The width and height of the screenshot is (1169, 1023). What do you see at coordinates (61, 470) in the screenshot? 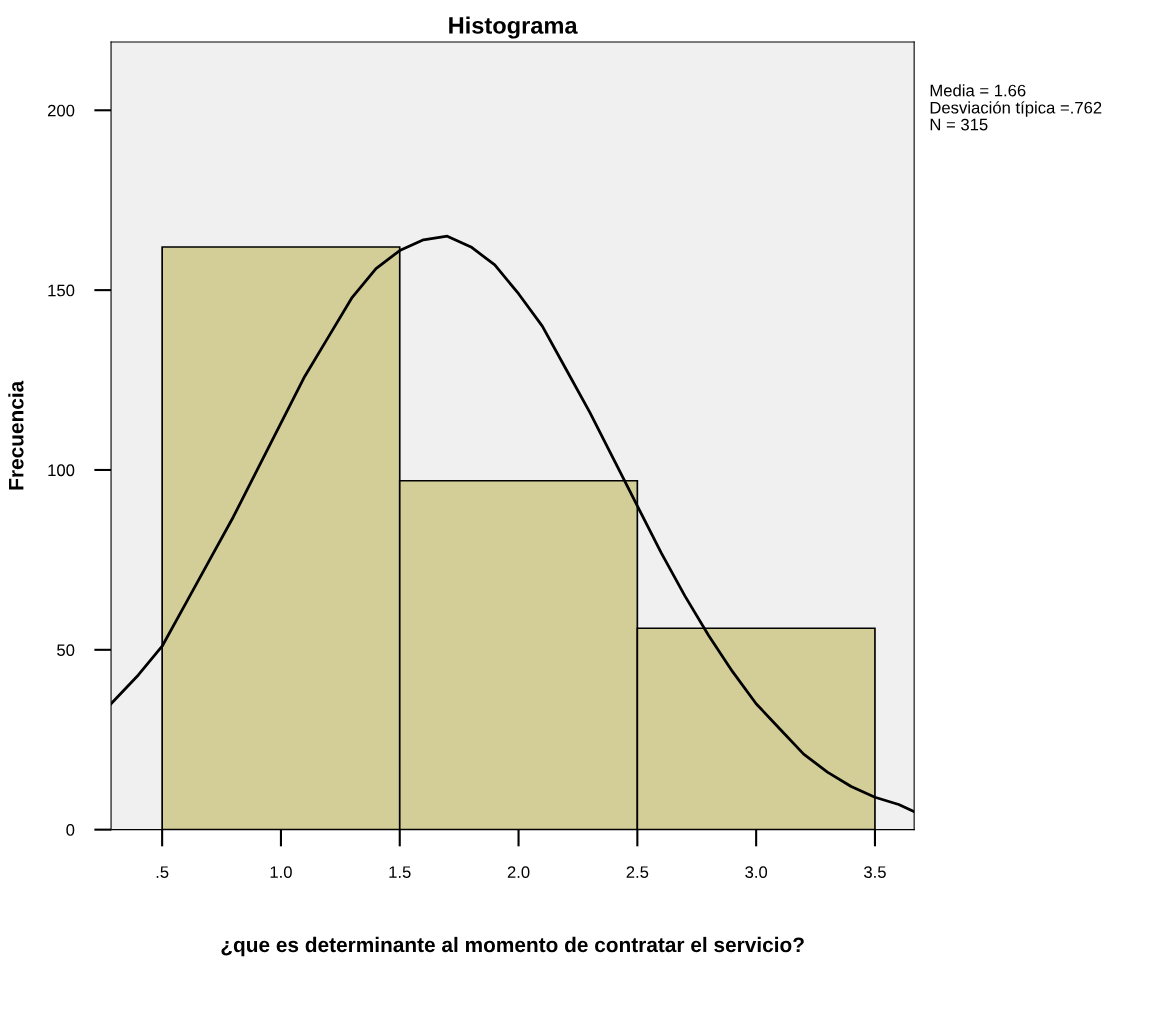
I see `y-tick-label: 100` at bounding box center [61, 470].